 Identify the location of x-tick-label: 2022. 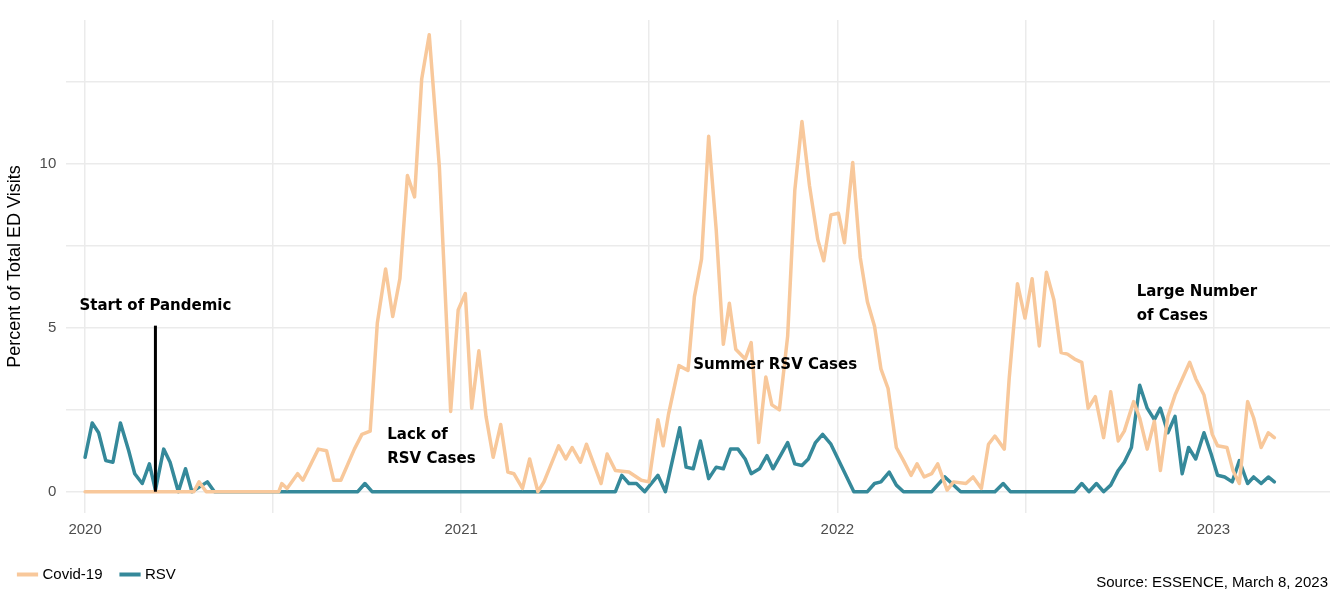
(837, 529).